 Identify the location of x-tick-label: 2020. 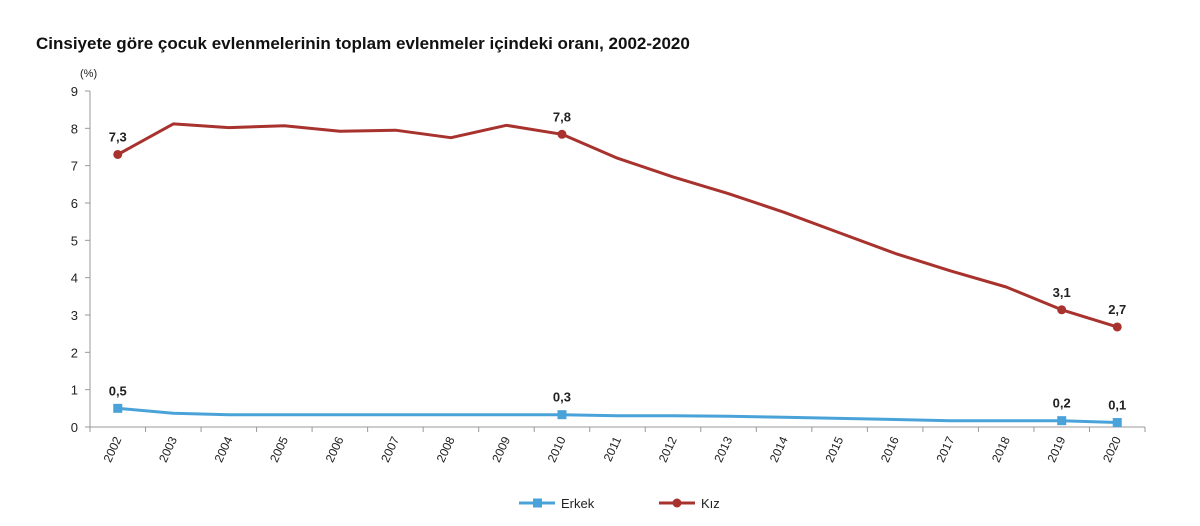
(1112, 449).